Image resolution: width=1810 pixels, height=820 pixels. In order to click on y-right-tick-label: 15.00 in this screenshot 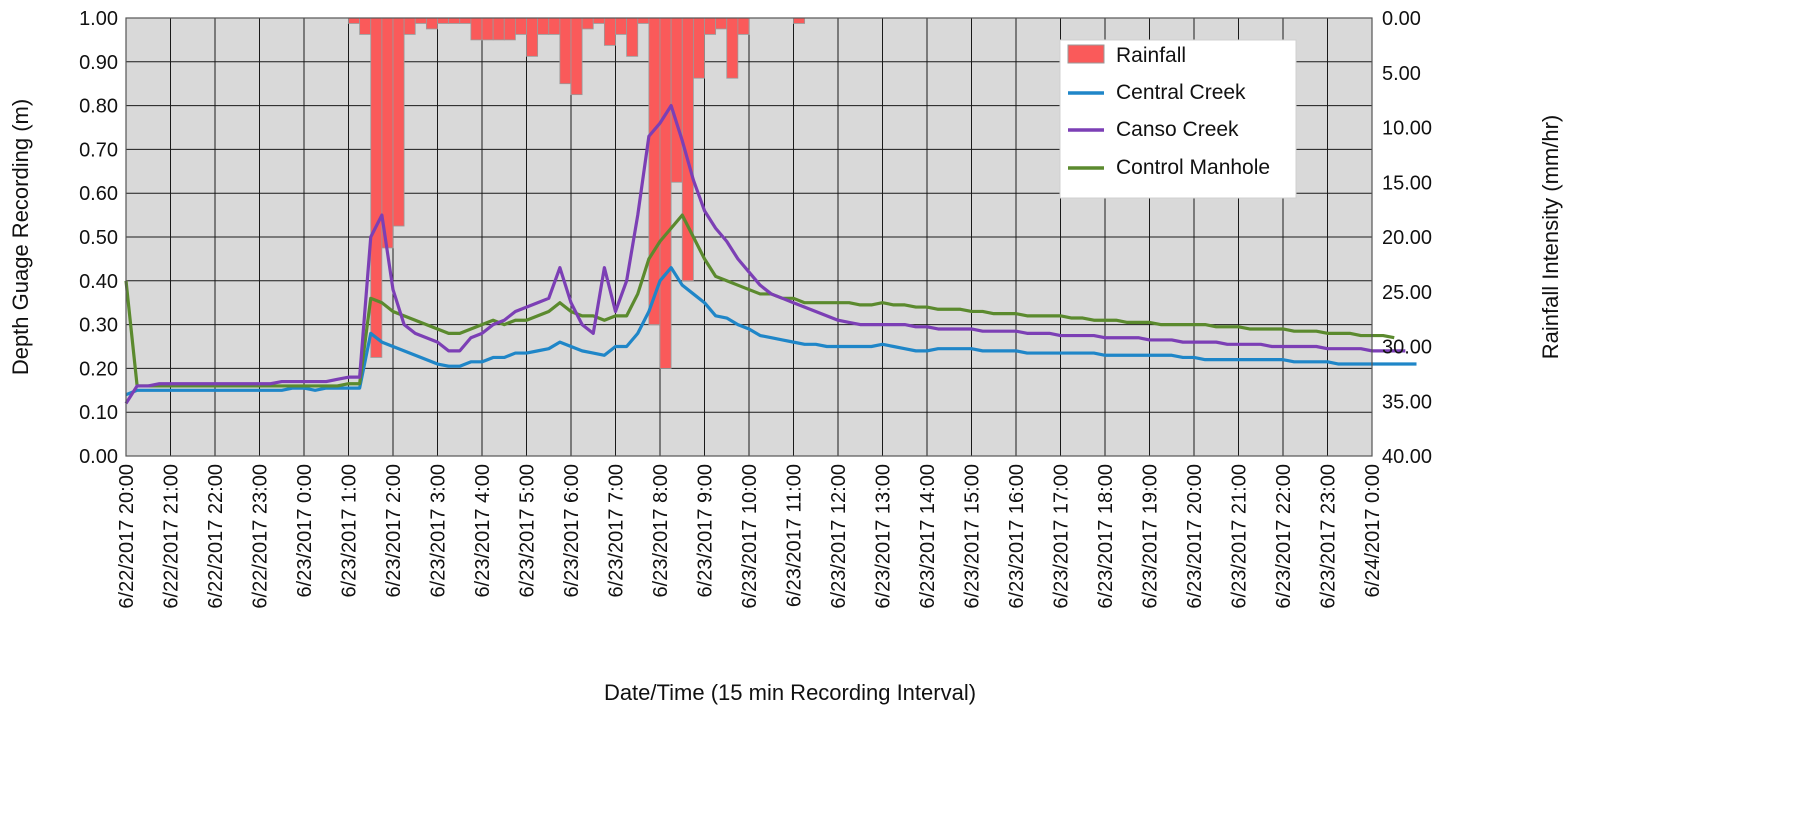, I will do `click(1407, 183)`.